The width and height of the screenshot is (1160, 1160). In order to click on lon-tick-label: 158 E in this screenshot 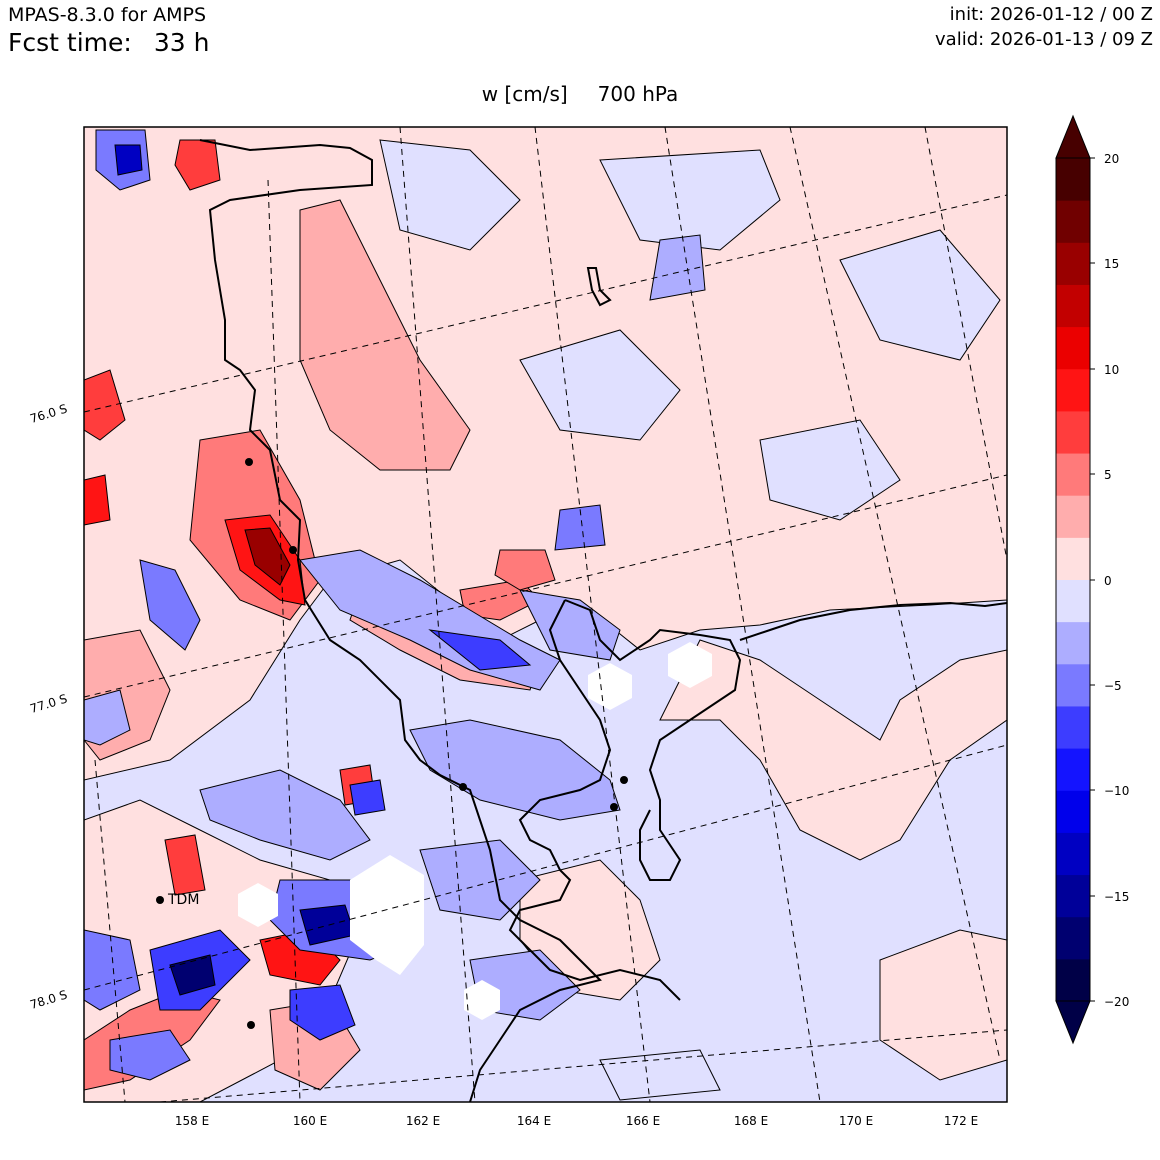, I will do `click(192, 1121)`.